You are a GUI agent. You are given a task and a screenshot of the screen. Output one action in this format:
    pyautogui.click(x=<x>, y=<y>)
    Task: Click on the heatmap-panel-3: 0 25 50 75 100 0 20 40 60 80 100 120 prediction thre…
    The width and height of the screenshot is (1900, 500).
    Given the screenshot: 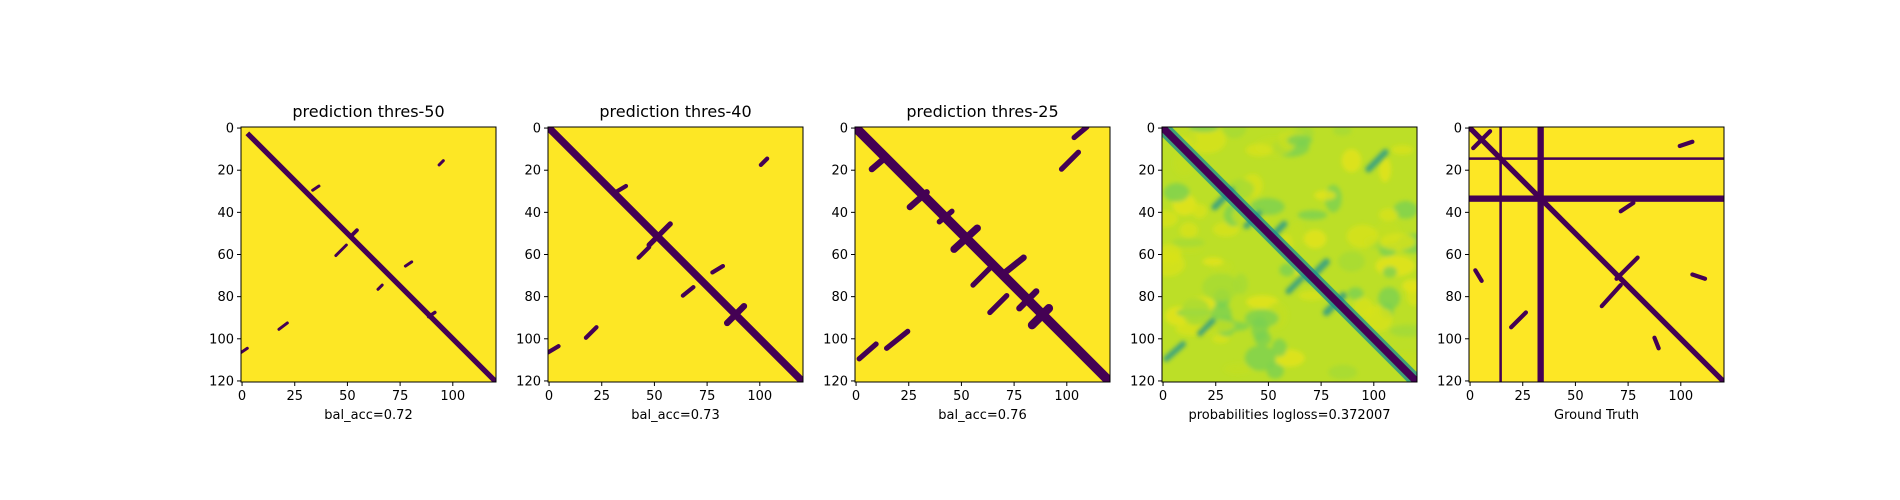 What is the action you would take?
    pyautogui.click(x=967, y=262)
    